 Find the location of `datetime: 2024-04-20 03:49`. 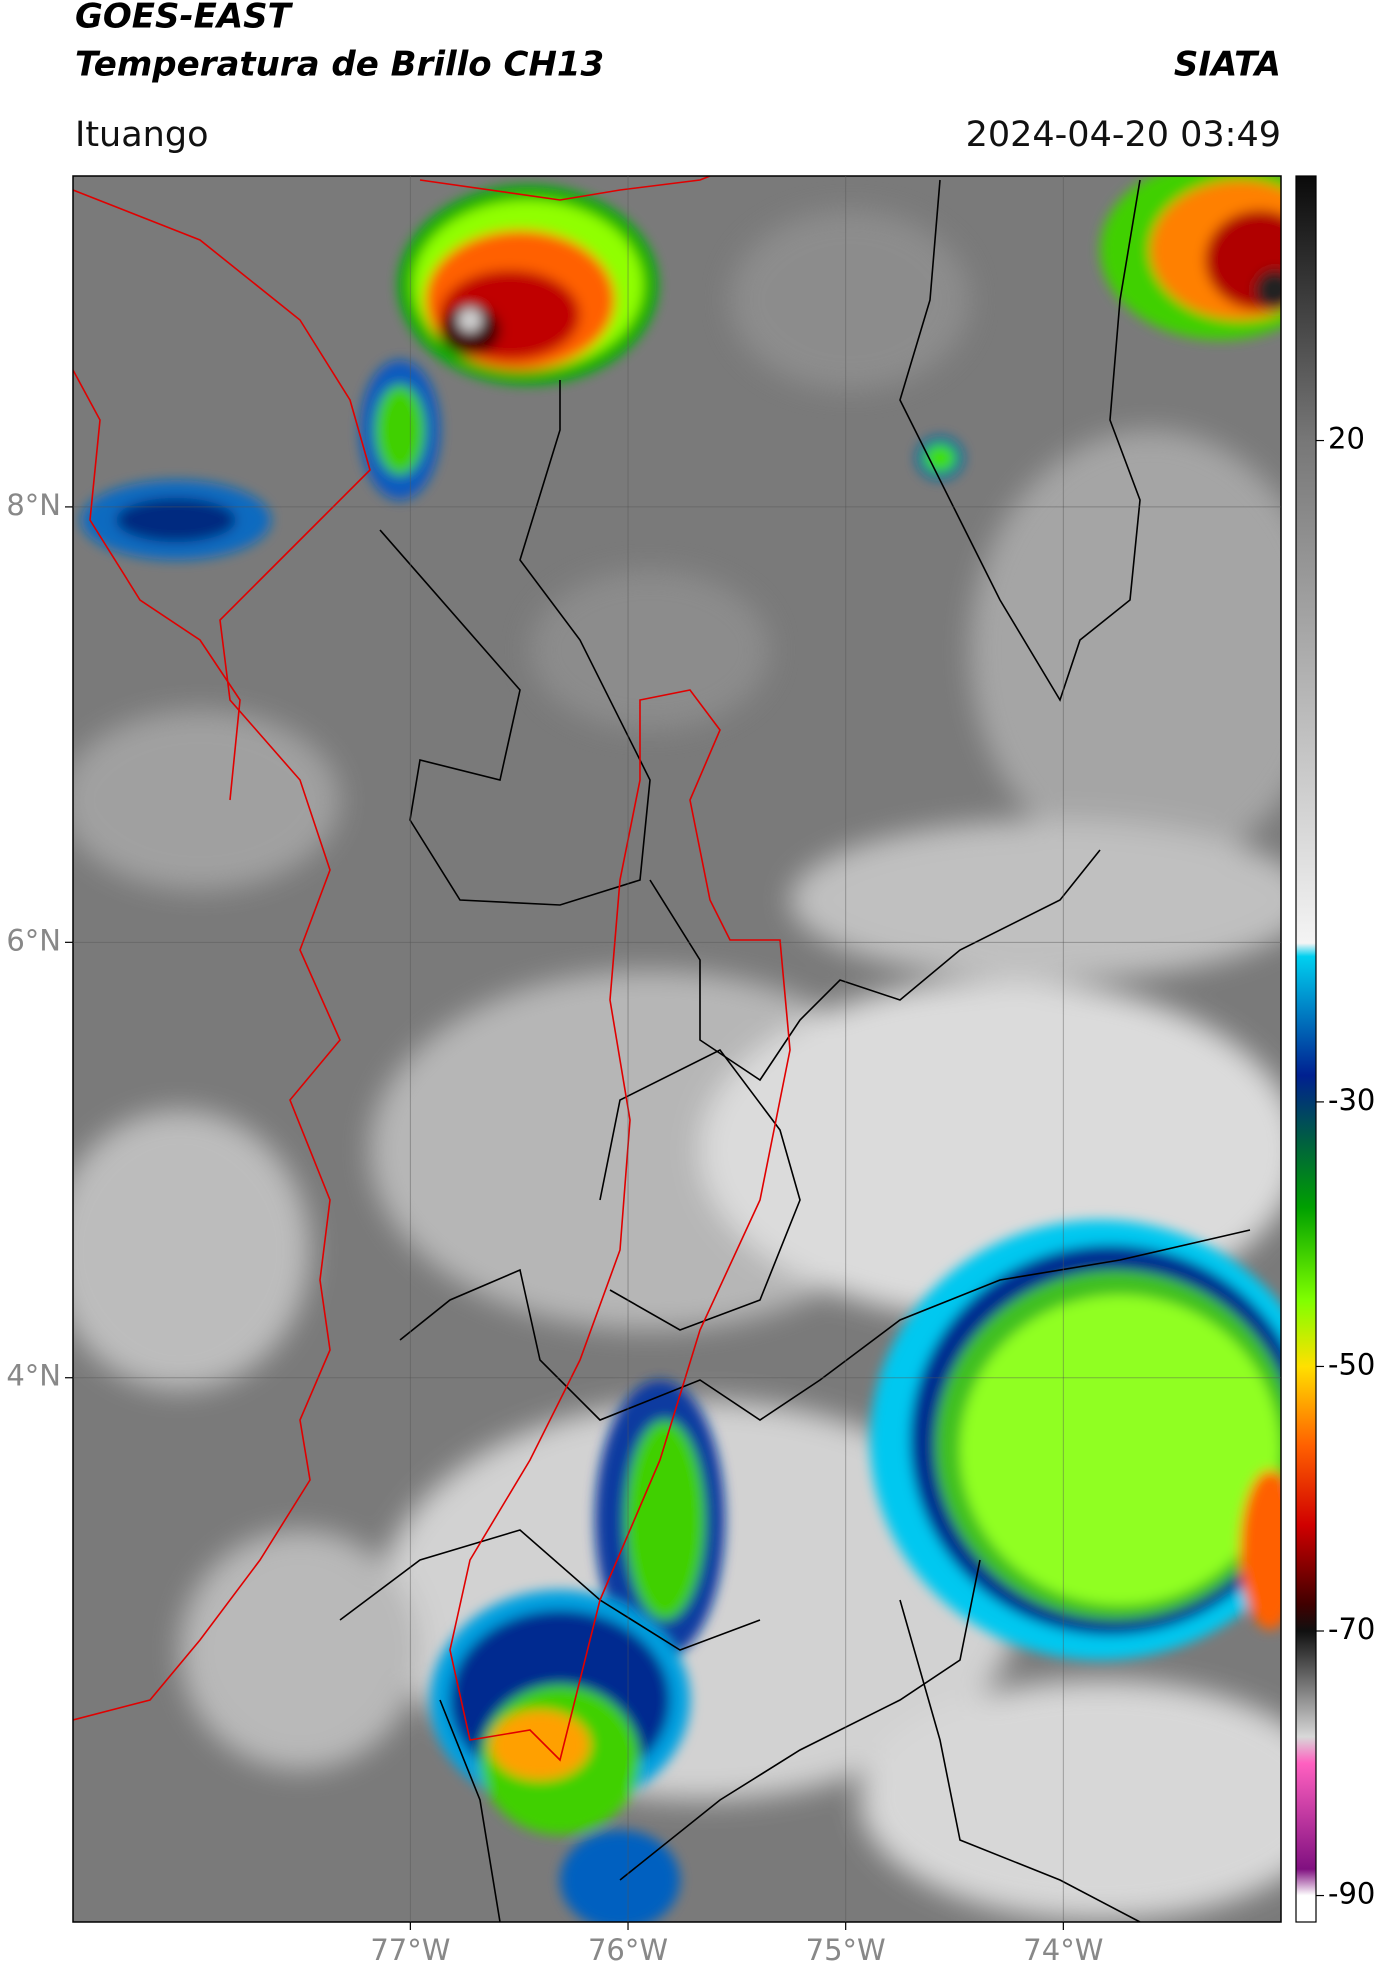

datetime: 2024-04-20 03:49 is located at coordinates (1123, 135).